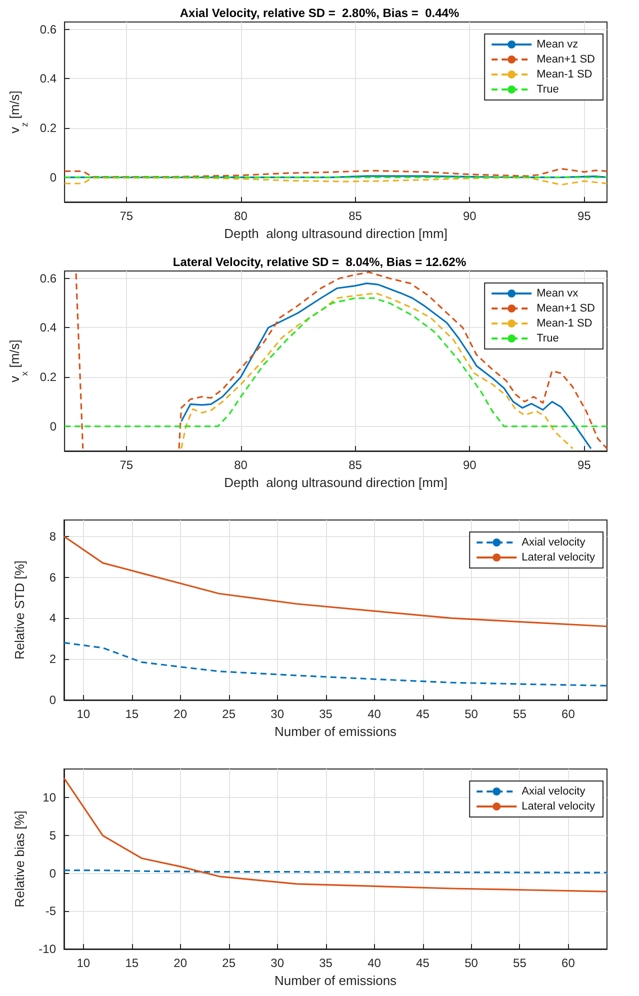  What do you see at coordinates (18, 112) in the screenshot?
I see `y-axis-title: vz [m/s]` at bounding box center [18, 112].